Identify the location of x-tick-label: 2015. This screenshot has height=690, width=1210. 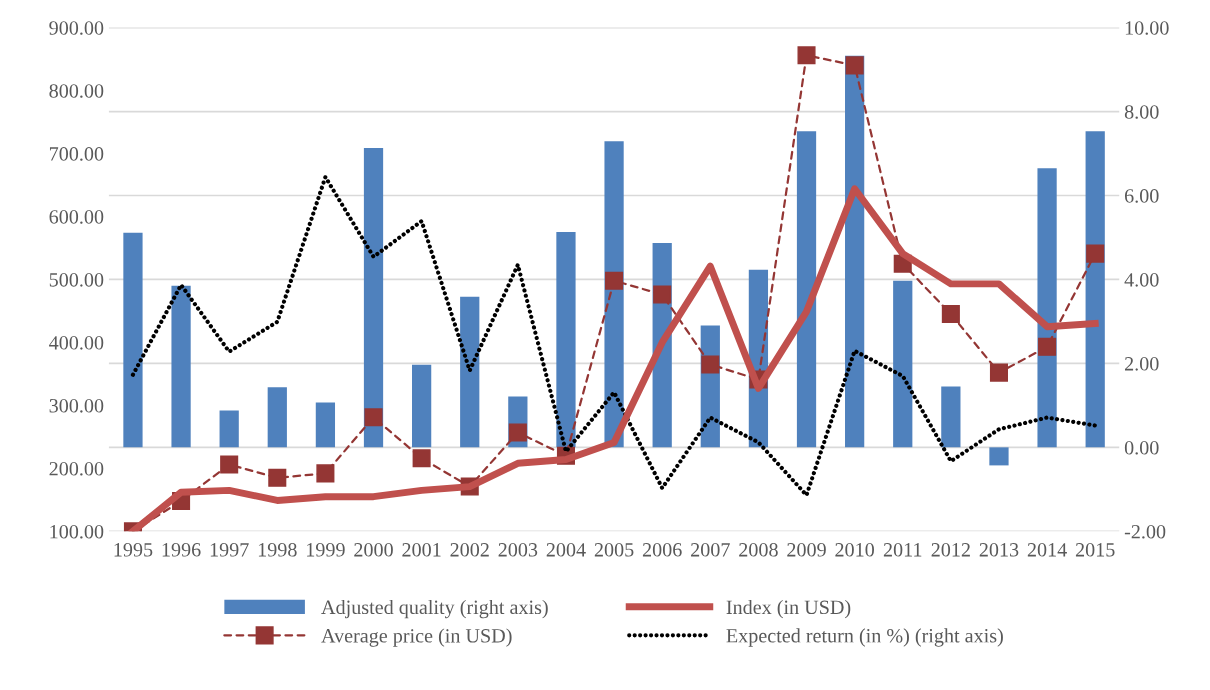
(1095, 549).